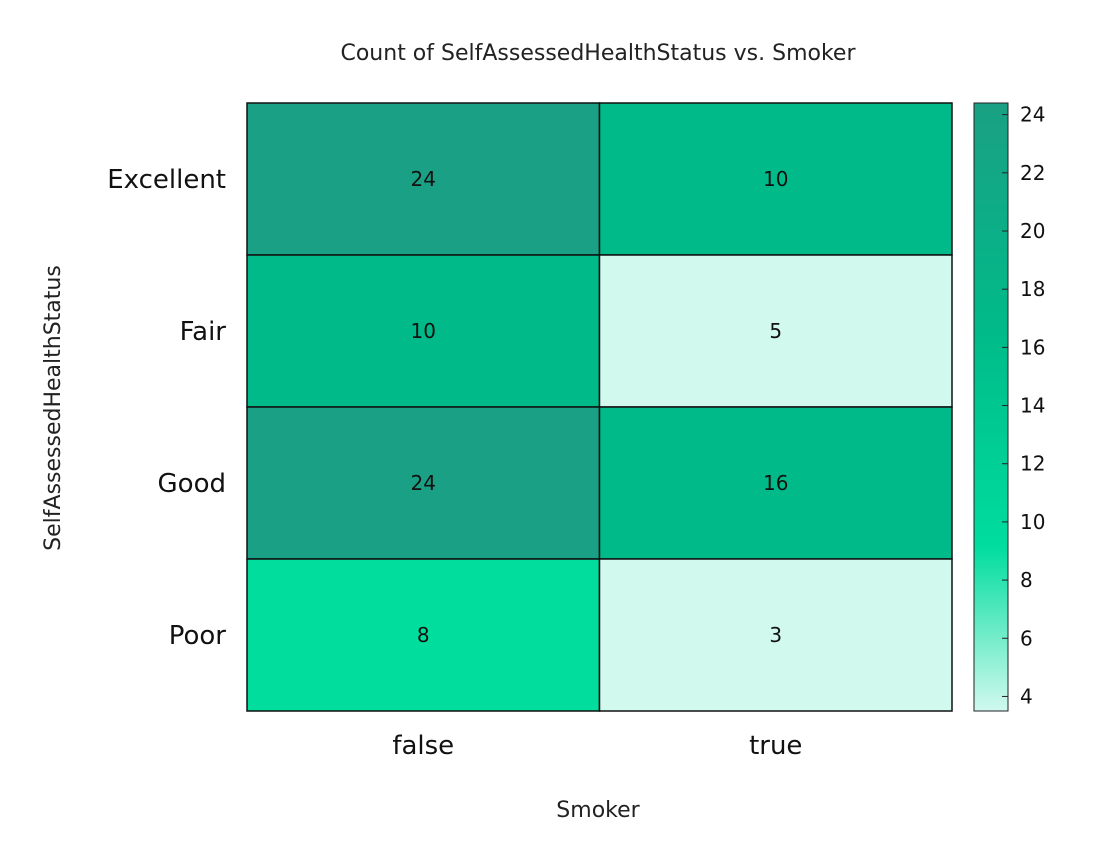  I want to click on y-tick-label: Fair, so click(203, 332).